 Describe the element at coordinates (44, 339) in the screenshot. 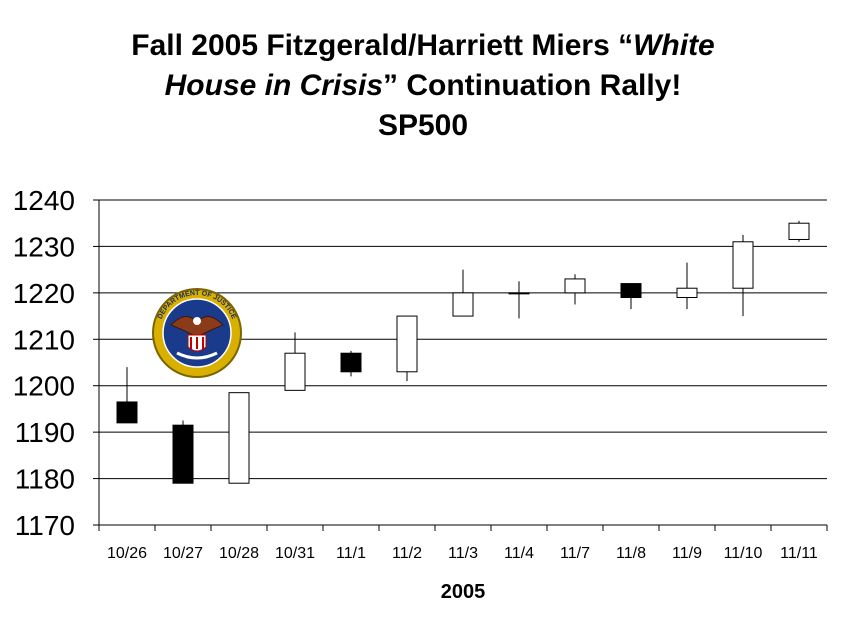

I see `y-tick-label: 1210` at that location.